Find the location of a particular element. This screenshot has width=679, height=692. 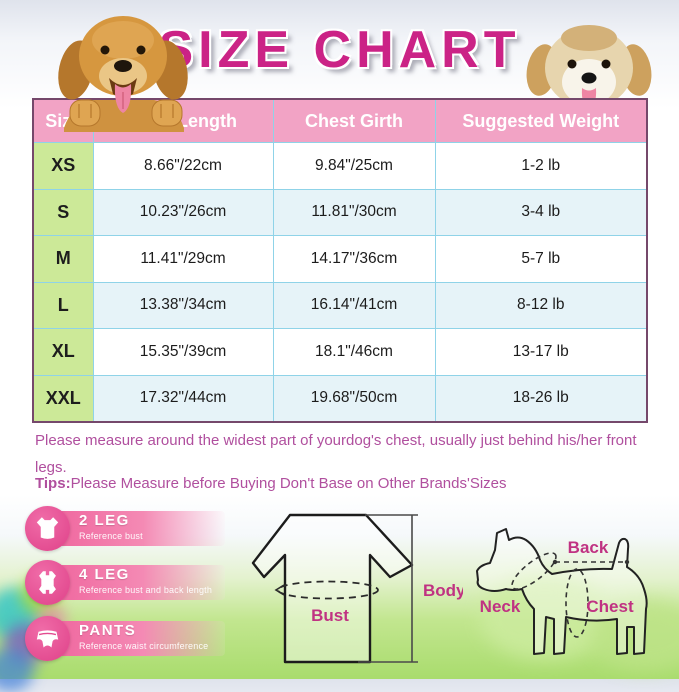

table-row: M 11.41"/29cm 14.17"/36cm 5-7 lb is located at coordinates (340, 259).